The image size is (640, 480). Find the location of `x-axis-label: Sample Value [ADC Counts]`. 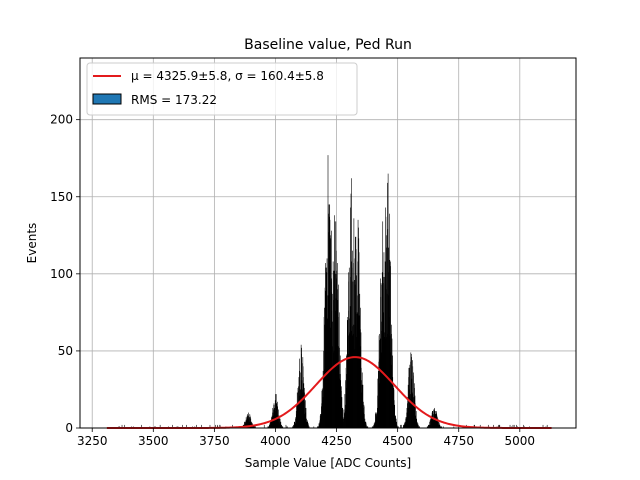

x-axis-label: Sample Value [ADC Counts] is located at coordinates (328, 463).